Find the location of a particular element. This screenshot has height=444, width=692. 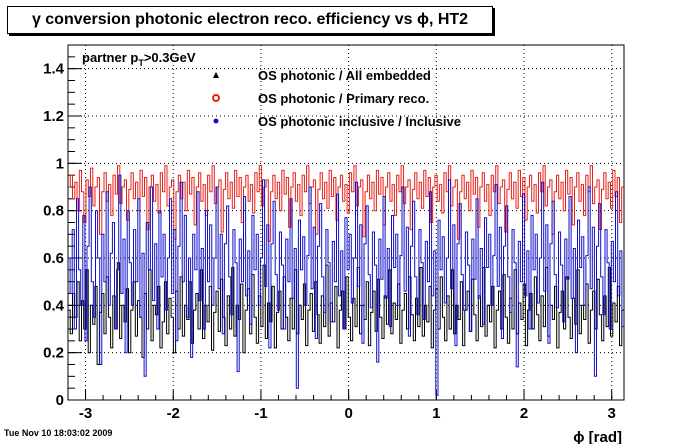

legend-label: OS photonic / Primary reco. is located at coordinates (343, 98).